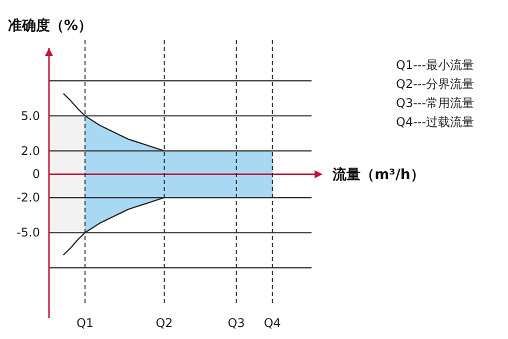  What do you see at coordinates (435, 122) in the screenshot?
I see `text: Q4---过载流量` at bounding box center [435, 122].